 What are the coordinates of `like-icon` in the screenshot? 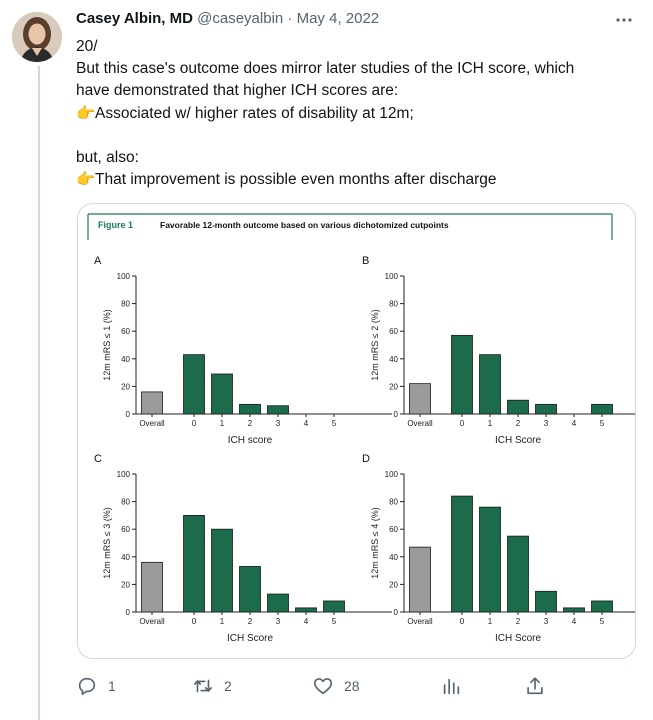 It's located at (323, 686).